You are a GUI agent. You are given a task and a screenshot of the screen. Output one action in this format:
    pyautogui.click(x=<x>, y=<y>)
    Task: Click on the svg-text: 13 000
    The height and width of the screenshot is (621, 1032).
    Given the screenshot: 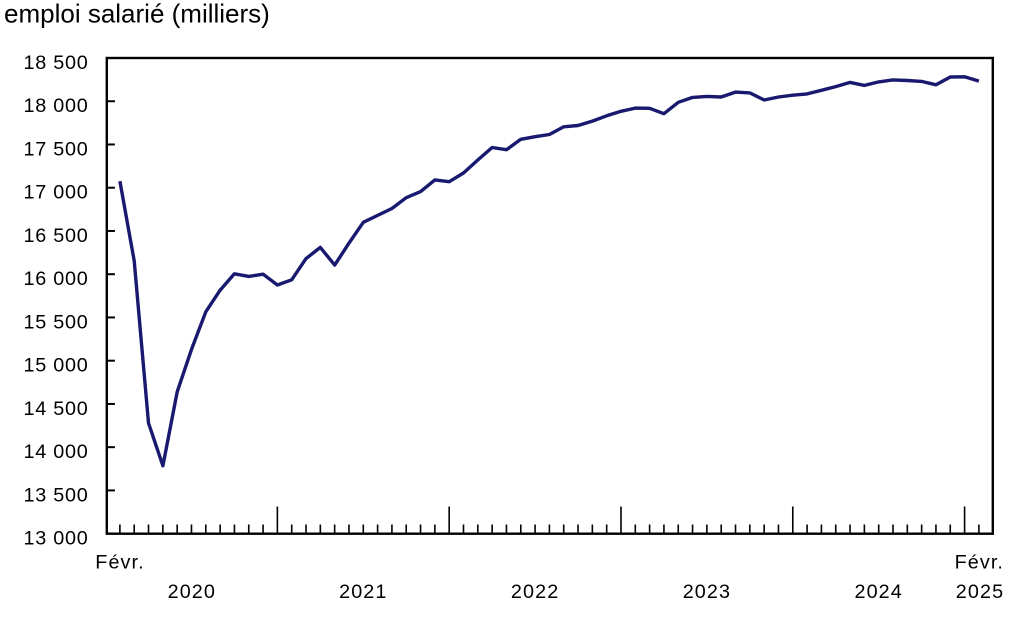 What is the action you would take?
    pyautogui.click(x=55, y=539)
    